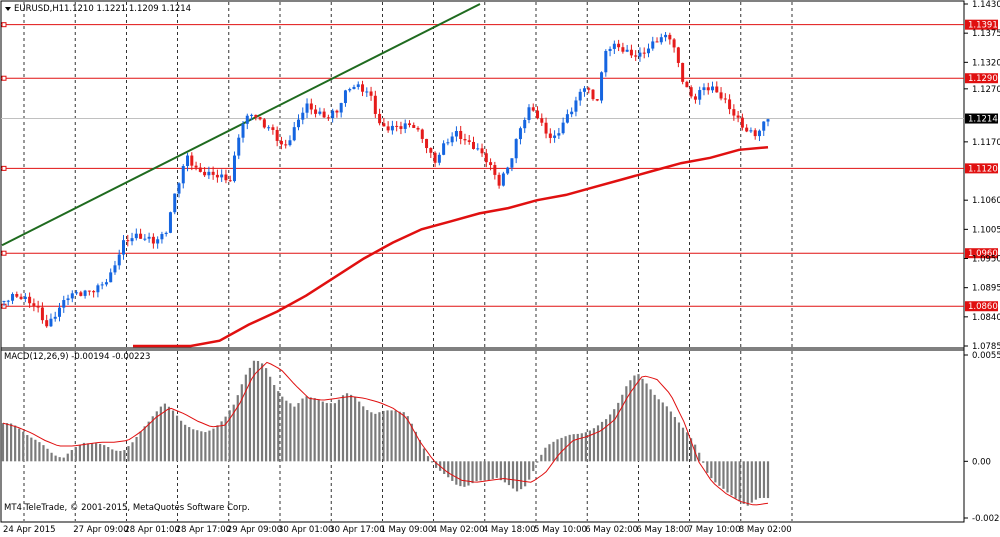 The width and height of the screenshot is (1000, 537). Describe the element at coordinates (662, 530) in the screenshot. I see `time-tick-label: 6 May 18:00` at that location.